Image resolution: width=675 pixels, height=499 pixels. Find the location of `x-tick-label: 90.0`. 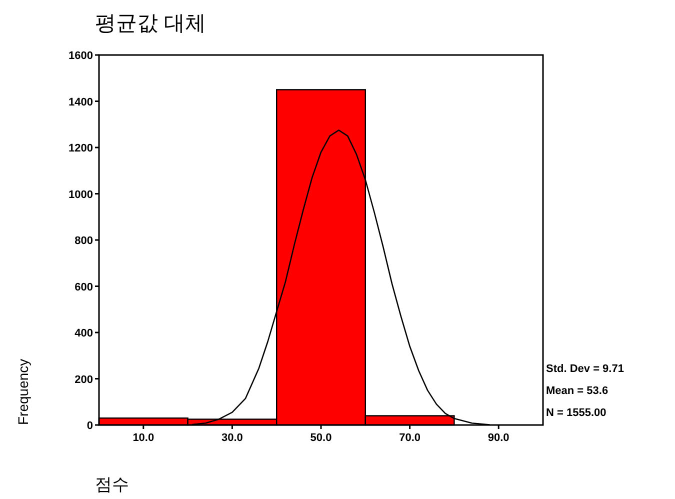

x-tick-label: 90.0 is located at coordinates (499, 438).